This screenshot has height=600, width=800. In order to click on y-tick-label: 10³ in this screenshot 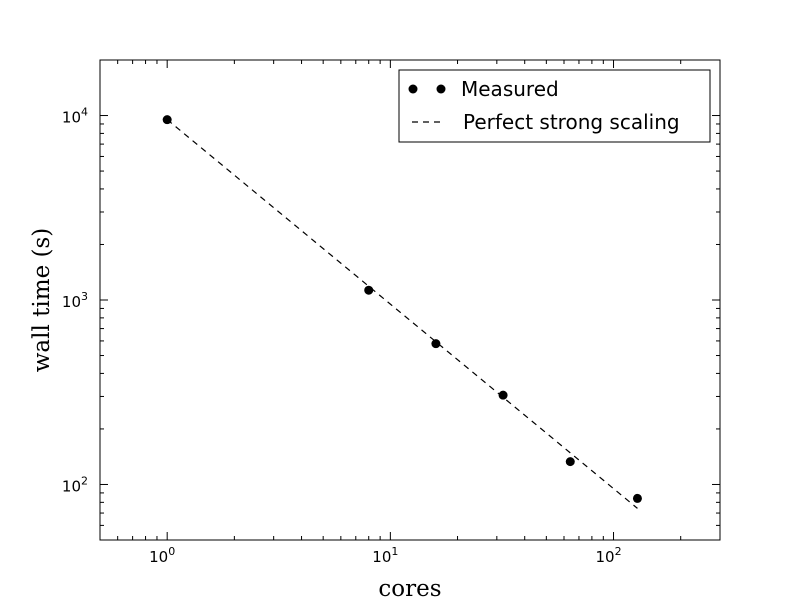, I will do `click(75, 300)`.